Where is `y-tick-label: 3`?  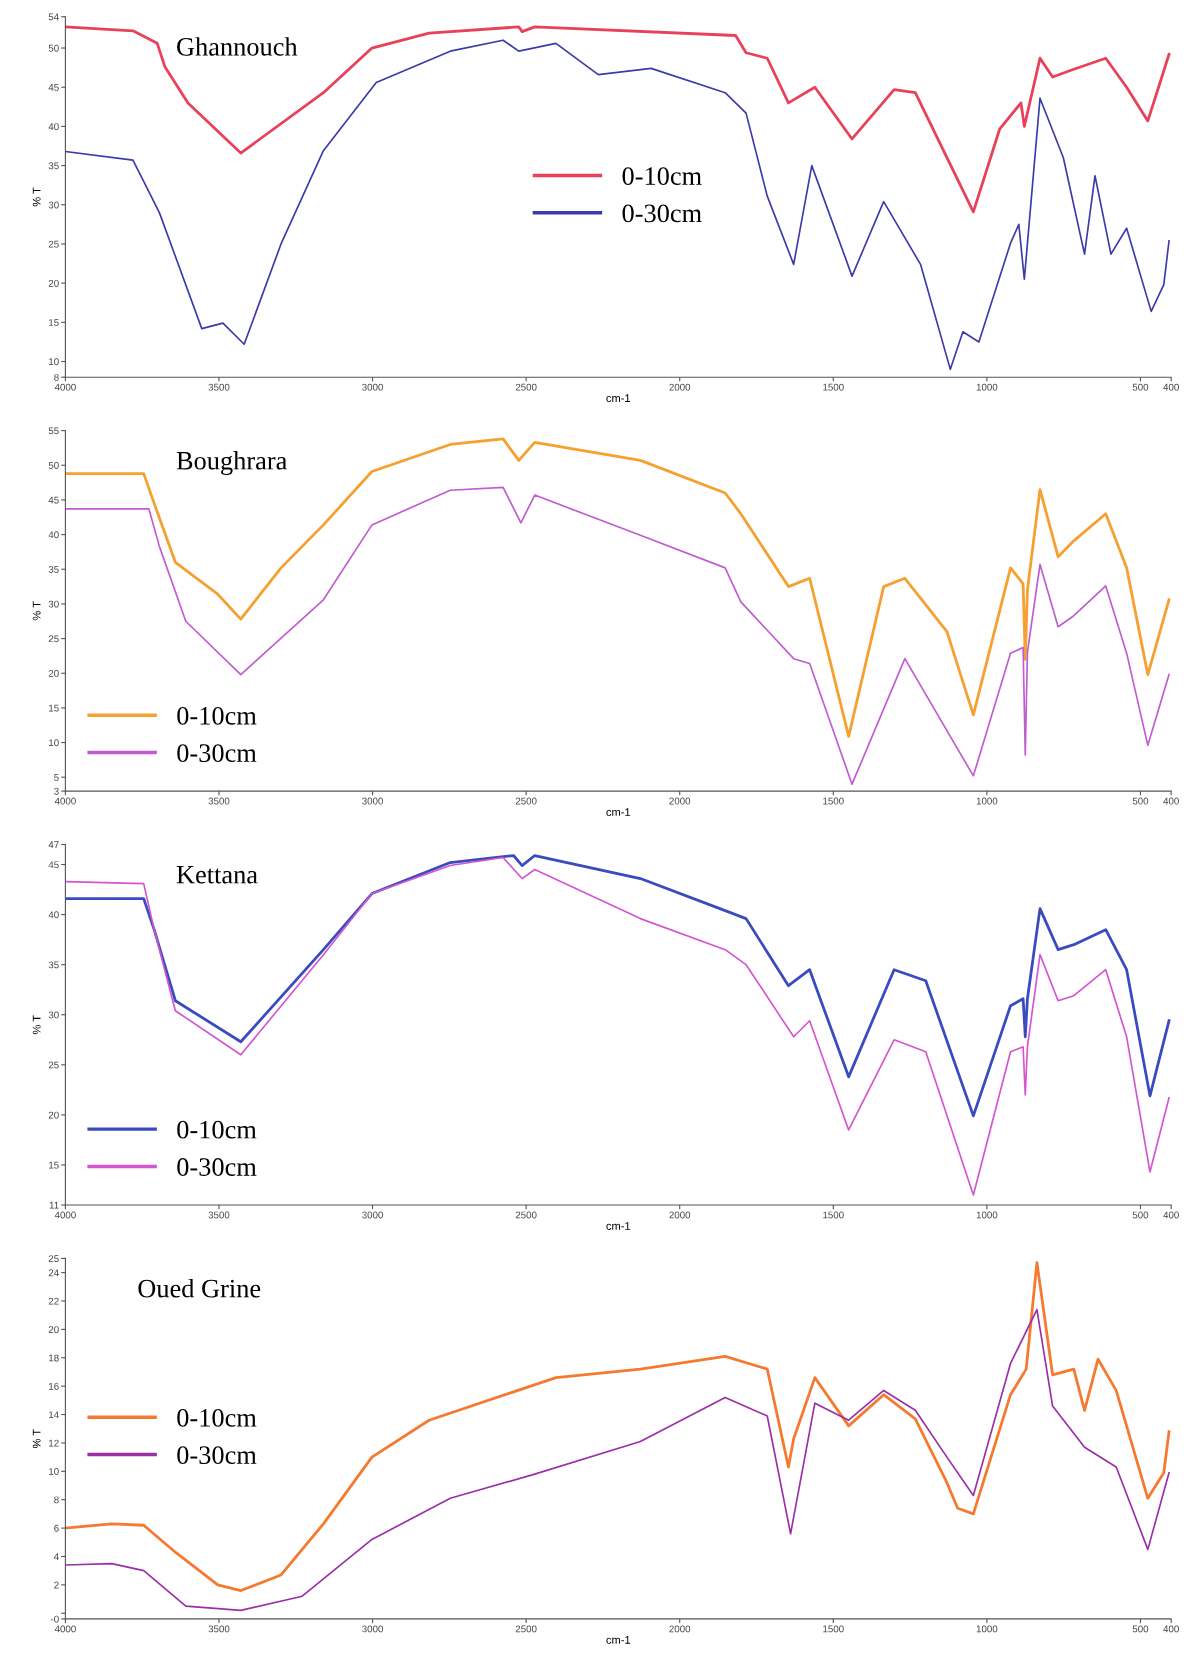 y-tick-label: 3 is located at coordinates (56, 791).